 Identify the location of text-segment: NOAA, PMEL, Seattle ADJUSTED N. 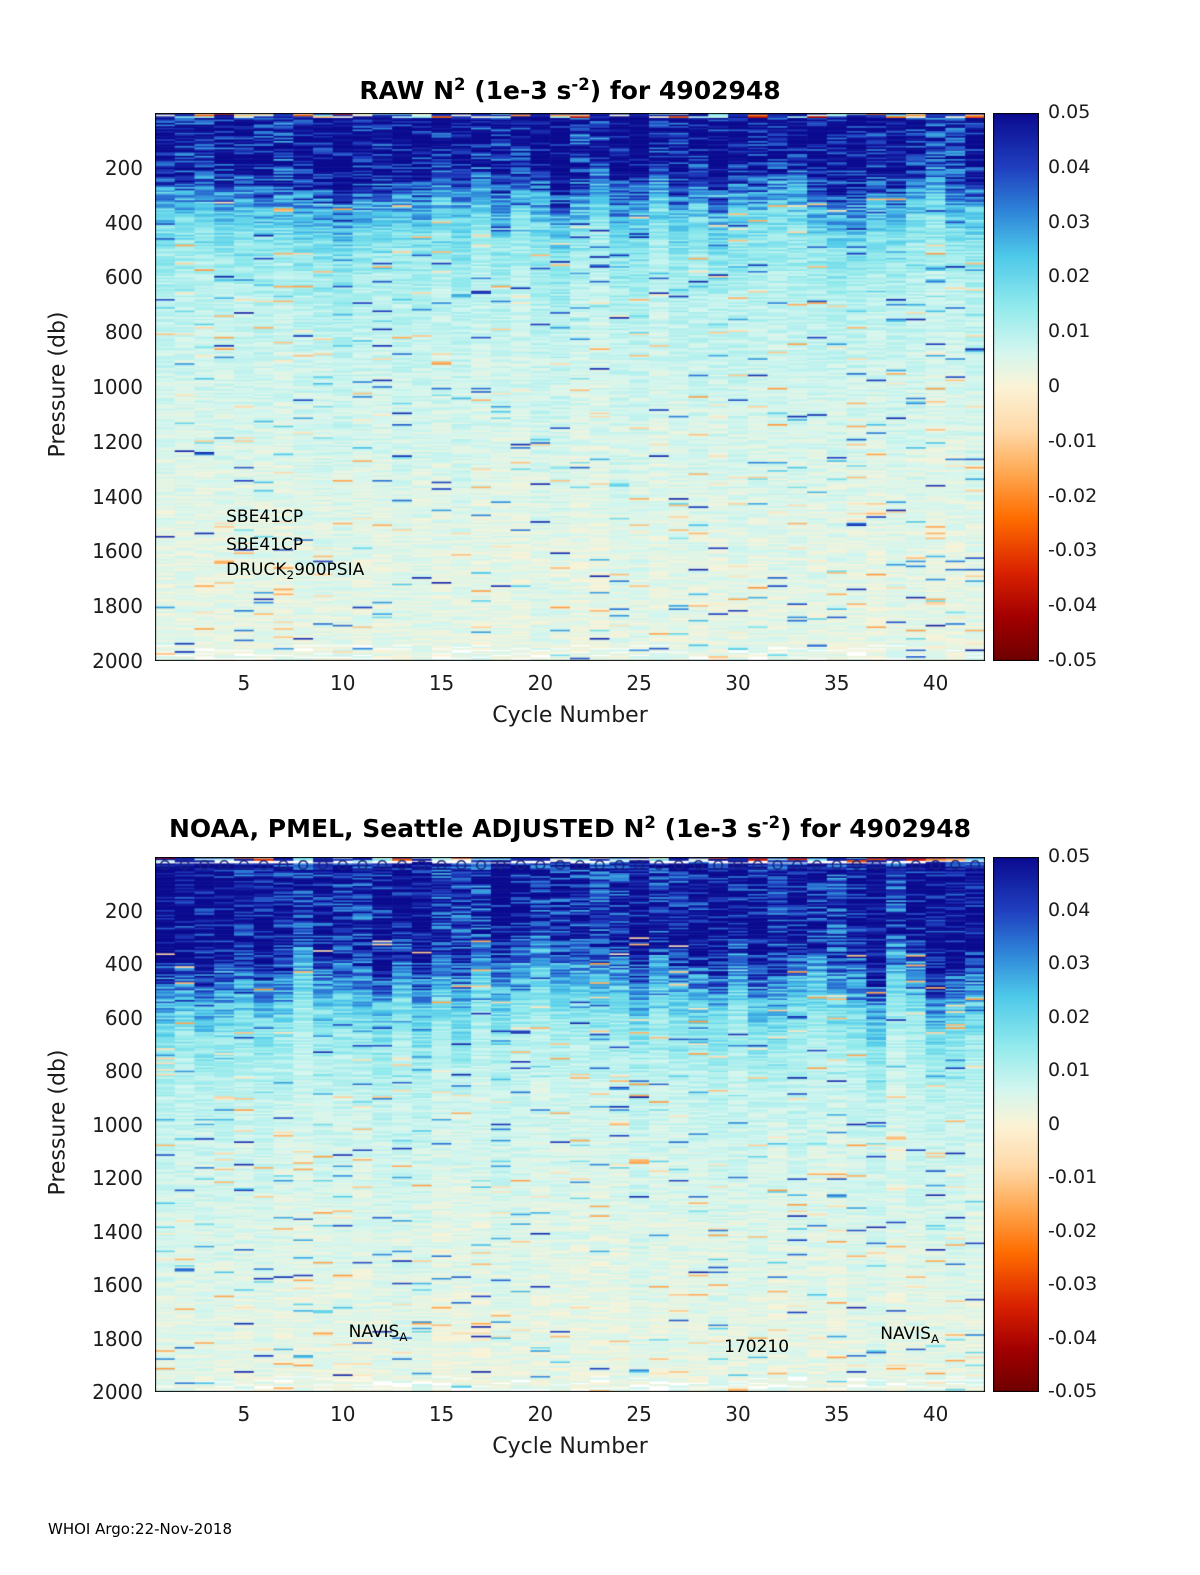
(406, 828).